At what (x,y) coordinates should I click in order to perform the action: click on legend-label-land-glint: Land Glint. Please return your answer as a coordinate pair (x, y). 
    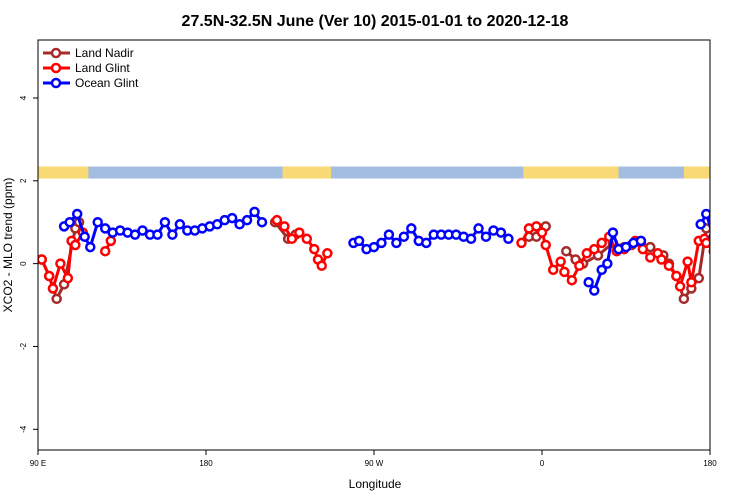
    Looking at the image, I should click on (102, 68).